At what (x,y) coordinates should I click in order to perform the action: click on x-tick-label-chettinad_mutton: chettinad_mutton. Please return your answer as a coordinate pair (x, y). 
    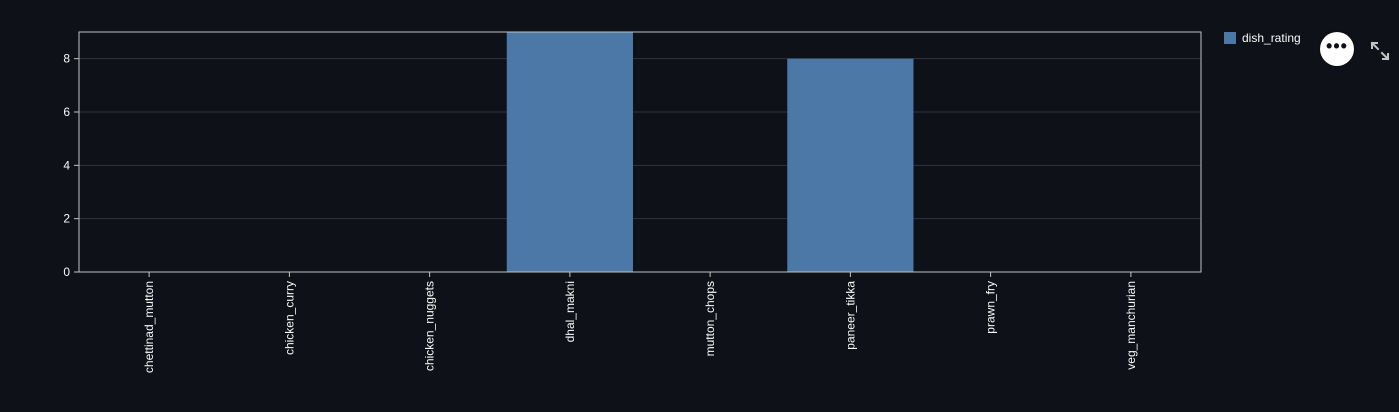
    Looking at the image, I should click on (149, 327).